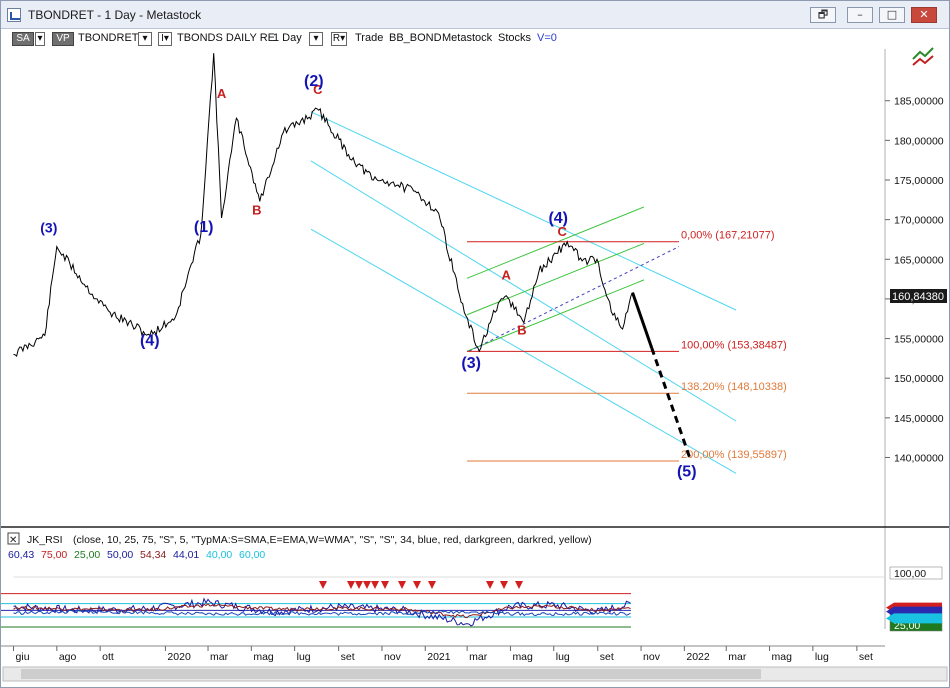 The width and height of the screenshot is (950, 688). I want to click on indicator-value: 75,00, so click(54, 555).